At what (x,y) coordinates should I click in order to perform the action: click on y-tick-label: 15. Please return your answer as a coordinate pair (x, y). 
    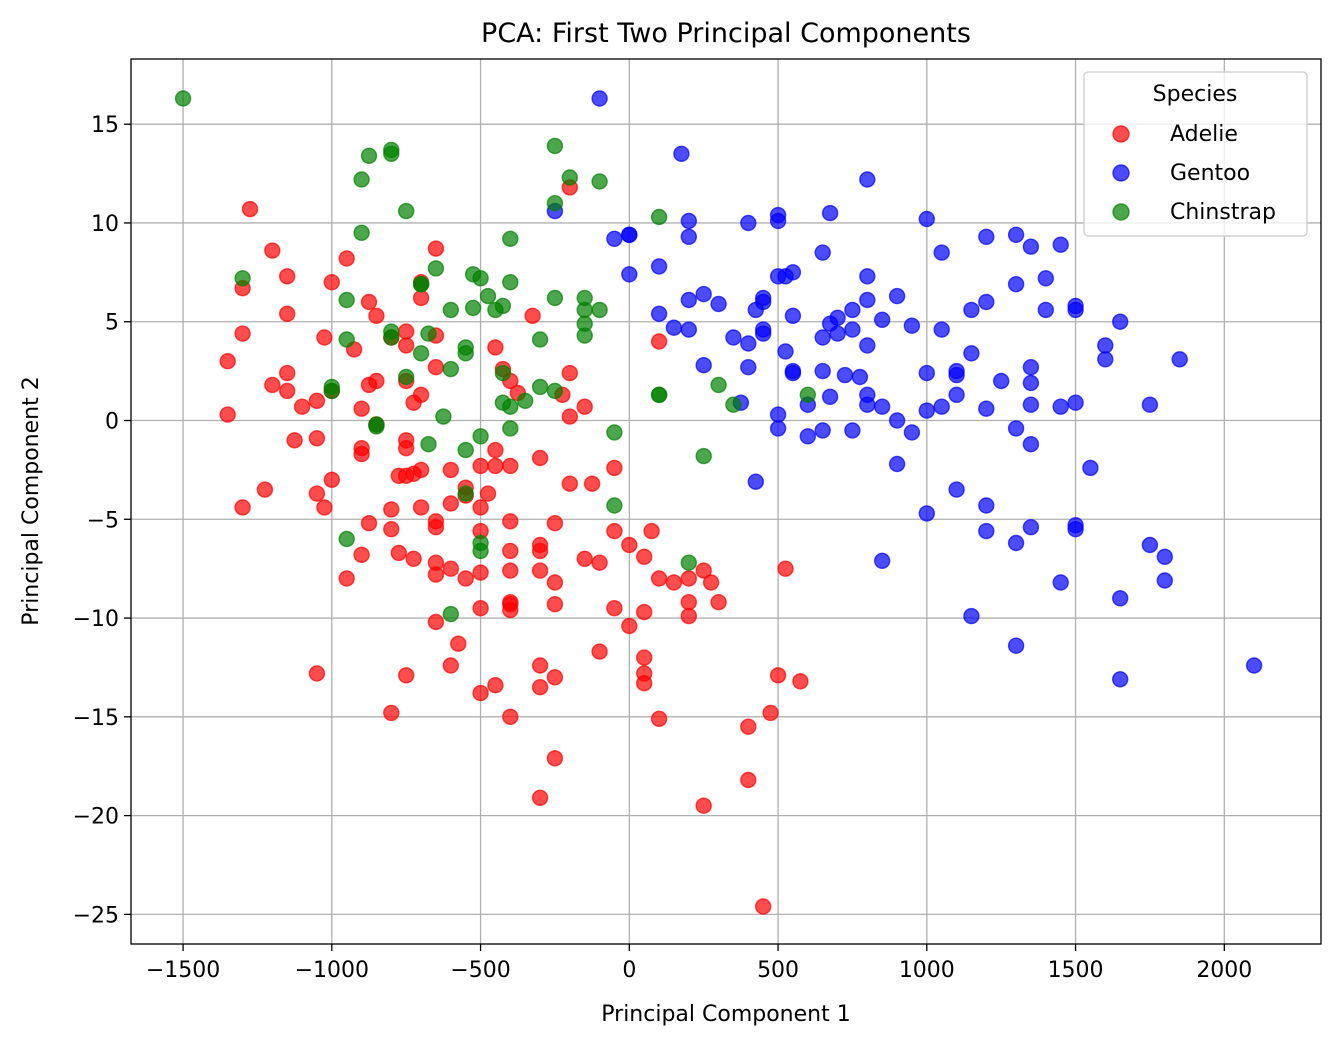
    Looking at the image, I should click on (105, 125).